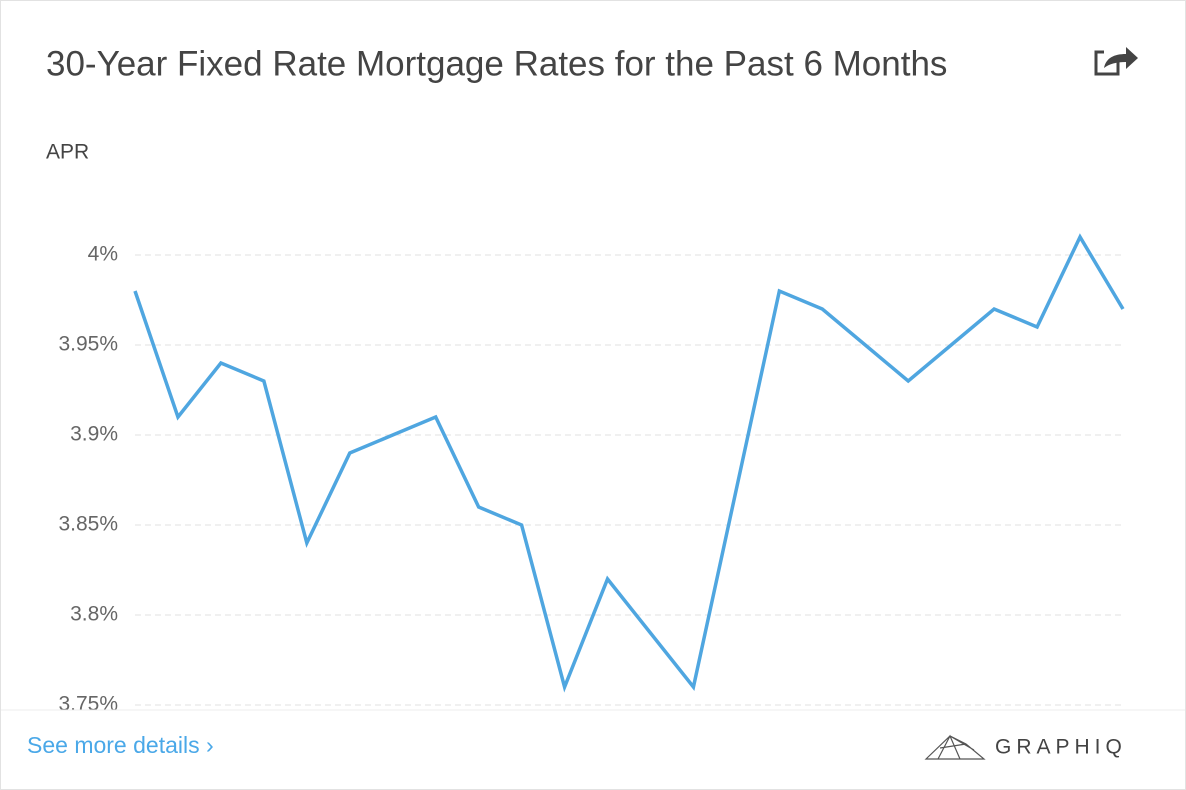 This screenshot has height=790, width=1186. I want to click on y-tick-label: 3.8%, so click(94, 614).